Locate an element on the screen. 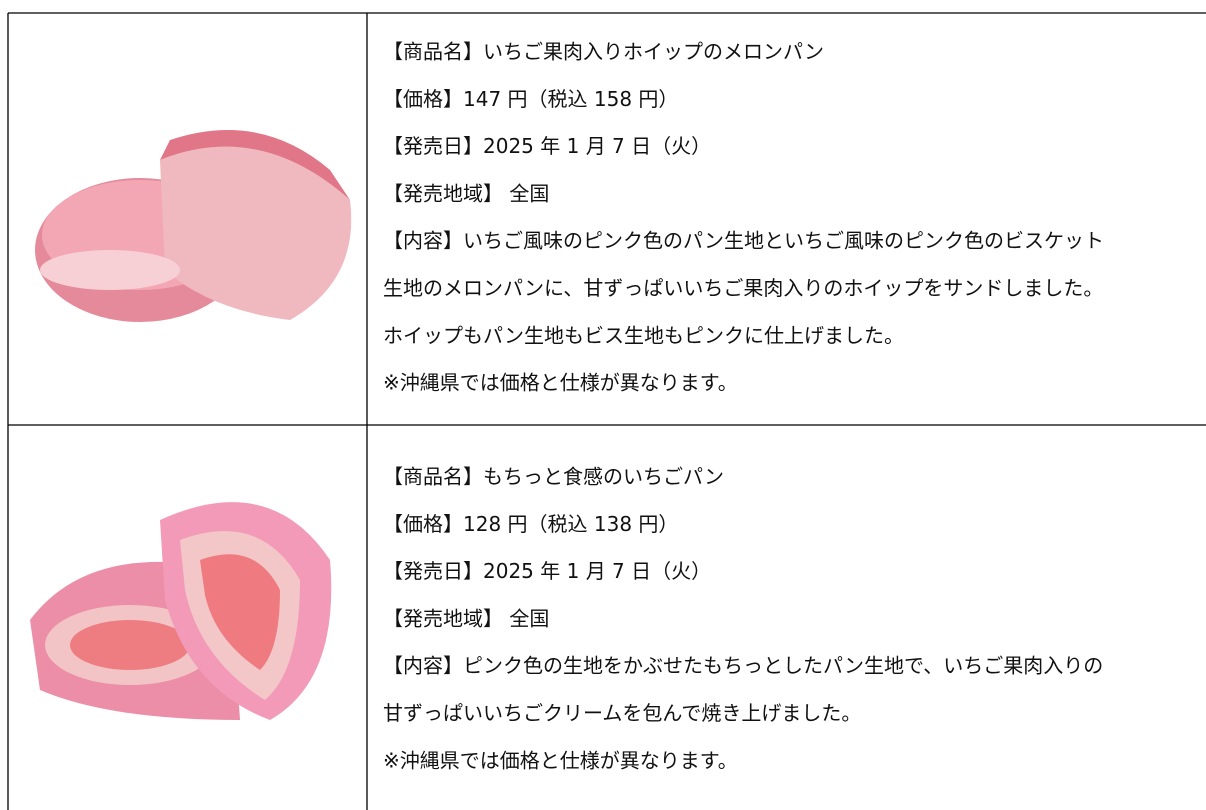  cell-text: 【価格】128 円（税込 138 円） is located at coordinates (530, 524).